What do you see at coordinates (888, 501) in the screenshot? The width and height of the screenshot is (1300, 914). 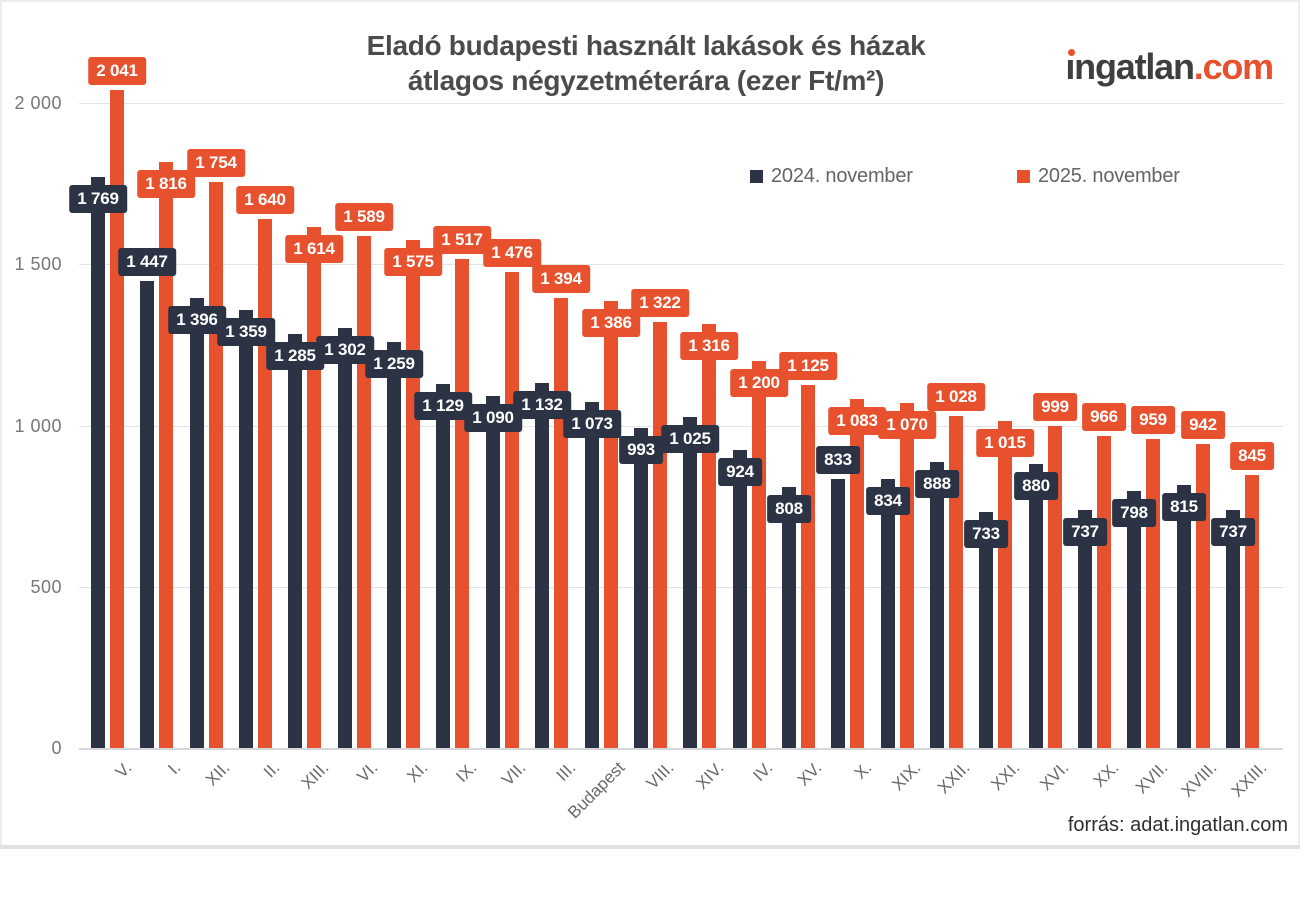 I see `value-label-2024-XIX: 834` at bounding box center [888, 501].